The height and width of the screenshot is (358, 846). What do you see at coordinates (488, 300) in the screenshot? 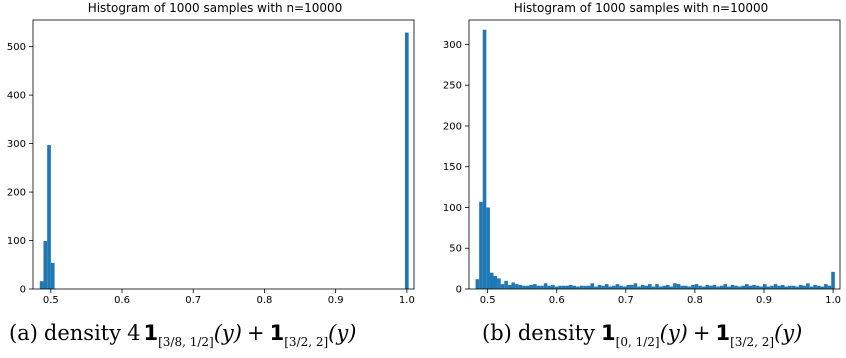
I see `panel-b-xtick-label-0: 0.5` at bounding box center [488, 300].